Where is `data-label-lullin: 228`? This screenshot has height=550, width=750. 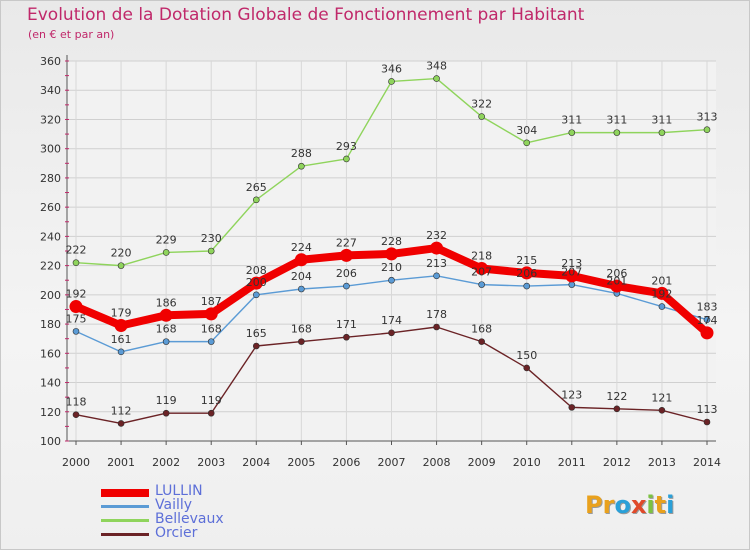 data-label-lullin: 228 is located at coordinates (391, 241).